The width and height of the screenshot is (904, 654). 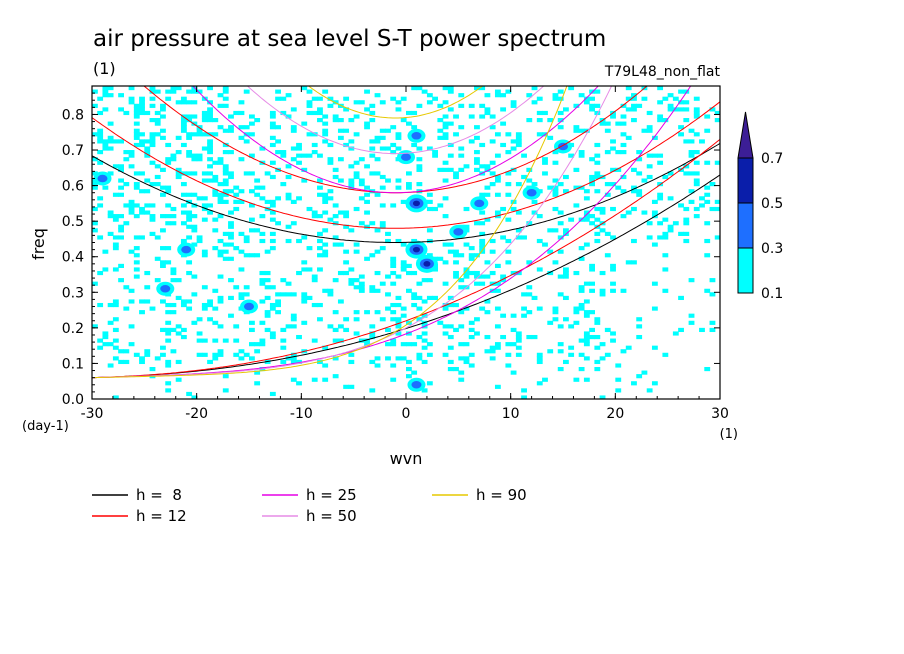 What do you see at coordinates (331, 495) in the screenshot?
I see `legend-label: h = 25` at bounding box center [331, 495].